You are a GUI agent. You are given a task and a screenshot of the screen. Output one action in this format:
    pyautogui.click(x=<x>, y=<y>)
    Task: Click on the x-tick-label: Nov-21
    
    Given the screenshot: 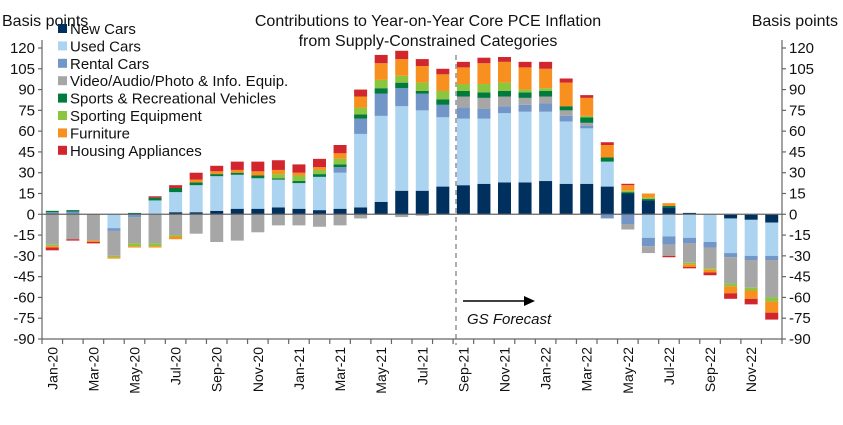 What is the action you would take?
    pyautogui.click(x=505, y=369)
    